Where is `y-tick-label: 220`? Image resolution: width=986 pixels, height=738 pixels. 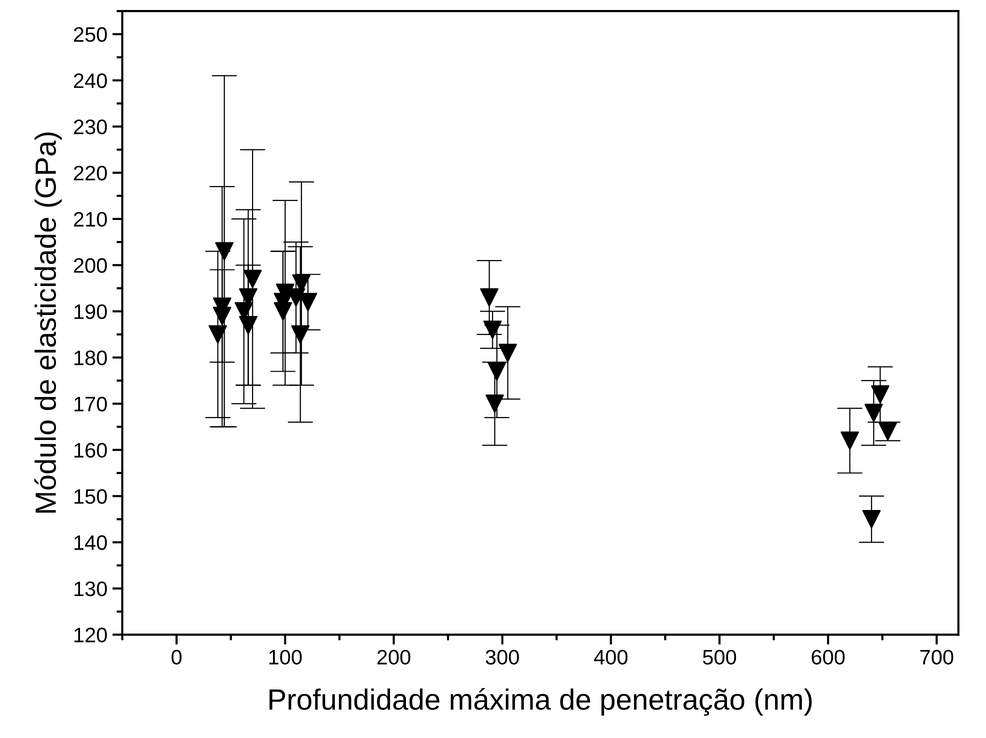 y-tick-label: 220 is located at coordinates (90, 173).